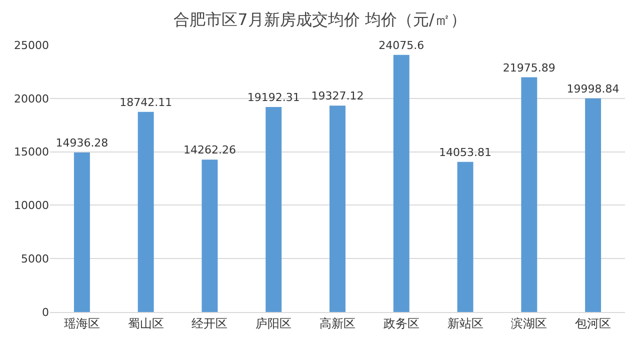  I want to click on data-label: 19998.84, so click(593, 89).